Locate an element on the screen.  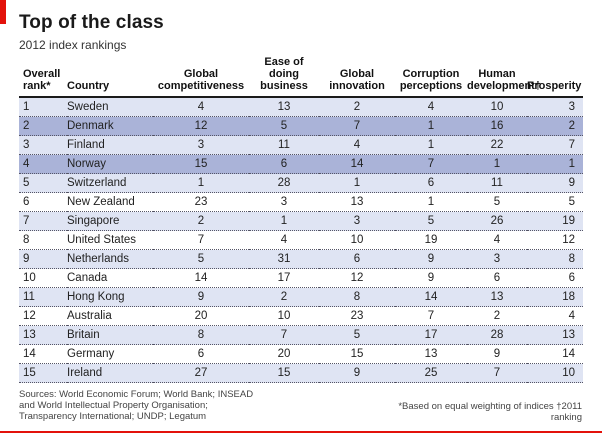
cell-global-innovation: 23 is located at coordinates (357, 316).